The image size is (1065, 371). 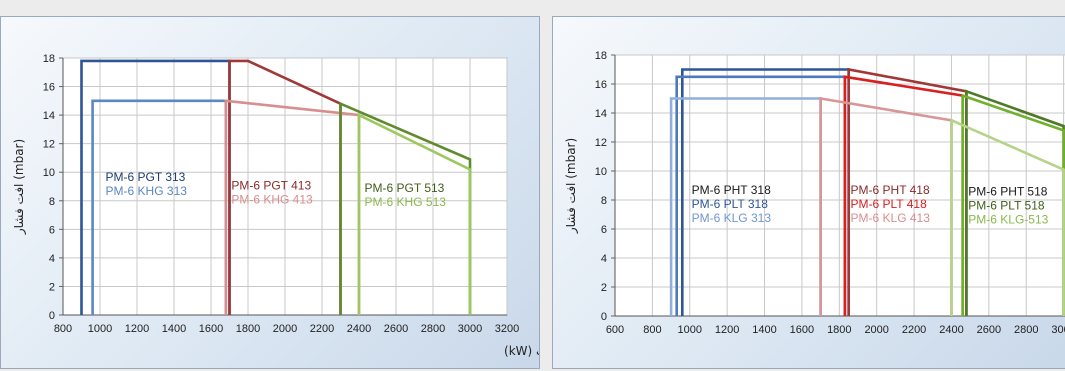 I want to click on series-label: PM-6 PHT 518, so click(x=1007, y=192).